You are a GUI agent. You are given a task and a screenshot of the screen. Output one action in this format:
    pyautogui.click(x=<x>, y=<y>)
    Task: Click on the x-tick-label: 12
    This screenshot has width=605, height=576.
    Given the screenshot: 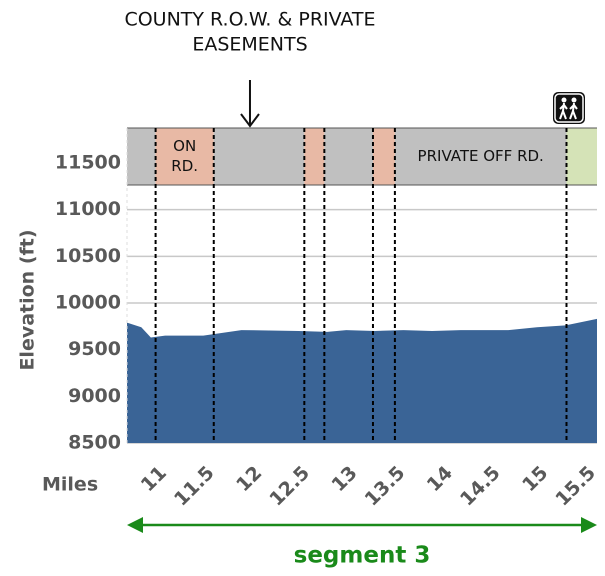 What is the action you would take?
    pyautogui.click(x=249, y=479)
    